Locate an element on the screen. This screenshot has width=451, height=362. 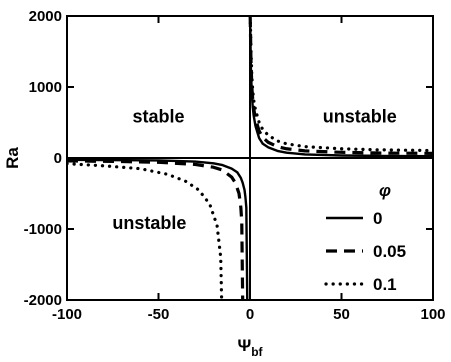
x-tick-label-3: 50 is located at coordinates (341, 314).